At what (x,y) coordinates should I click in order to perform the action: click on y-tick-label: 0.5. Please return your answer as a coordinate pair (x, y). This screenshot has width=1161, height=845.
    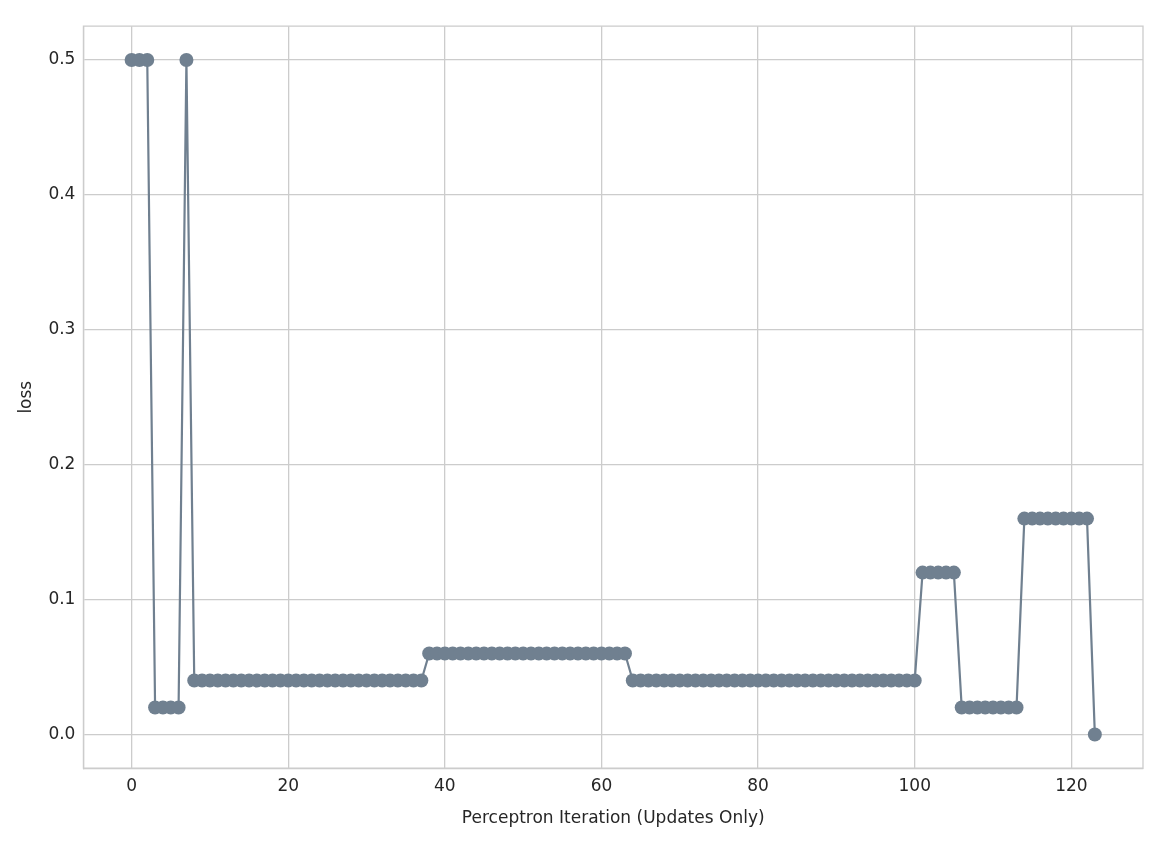
    Looking at the image, I should click on (62, 58).